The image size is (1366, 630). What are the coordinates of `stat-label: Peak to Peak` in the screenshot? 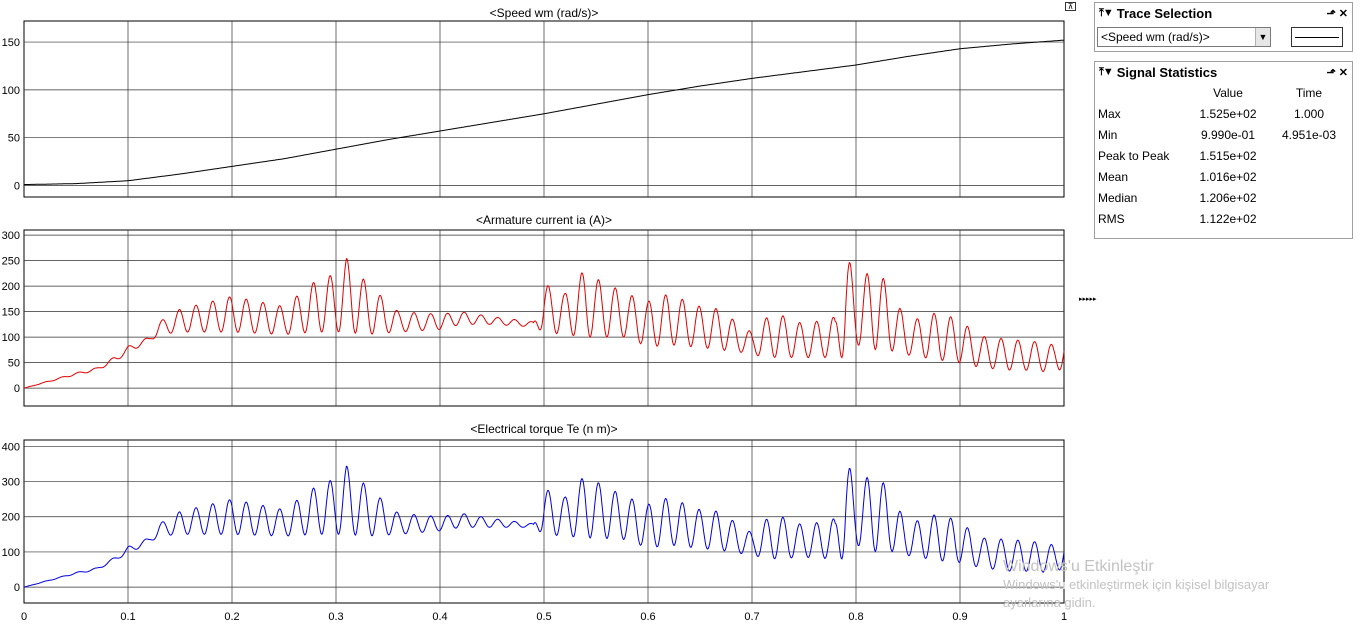 It's located at (1134, 155).